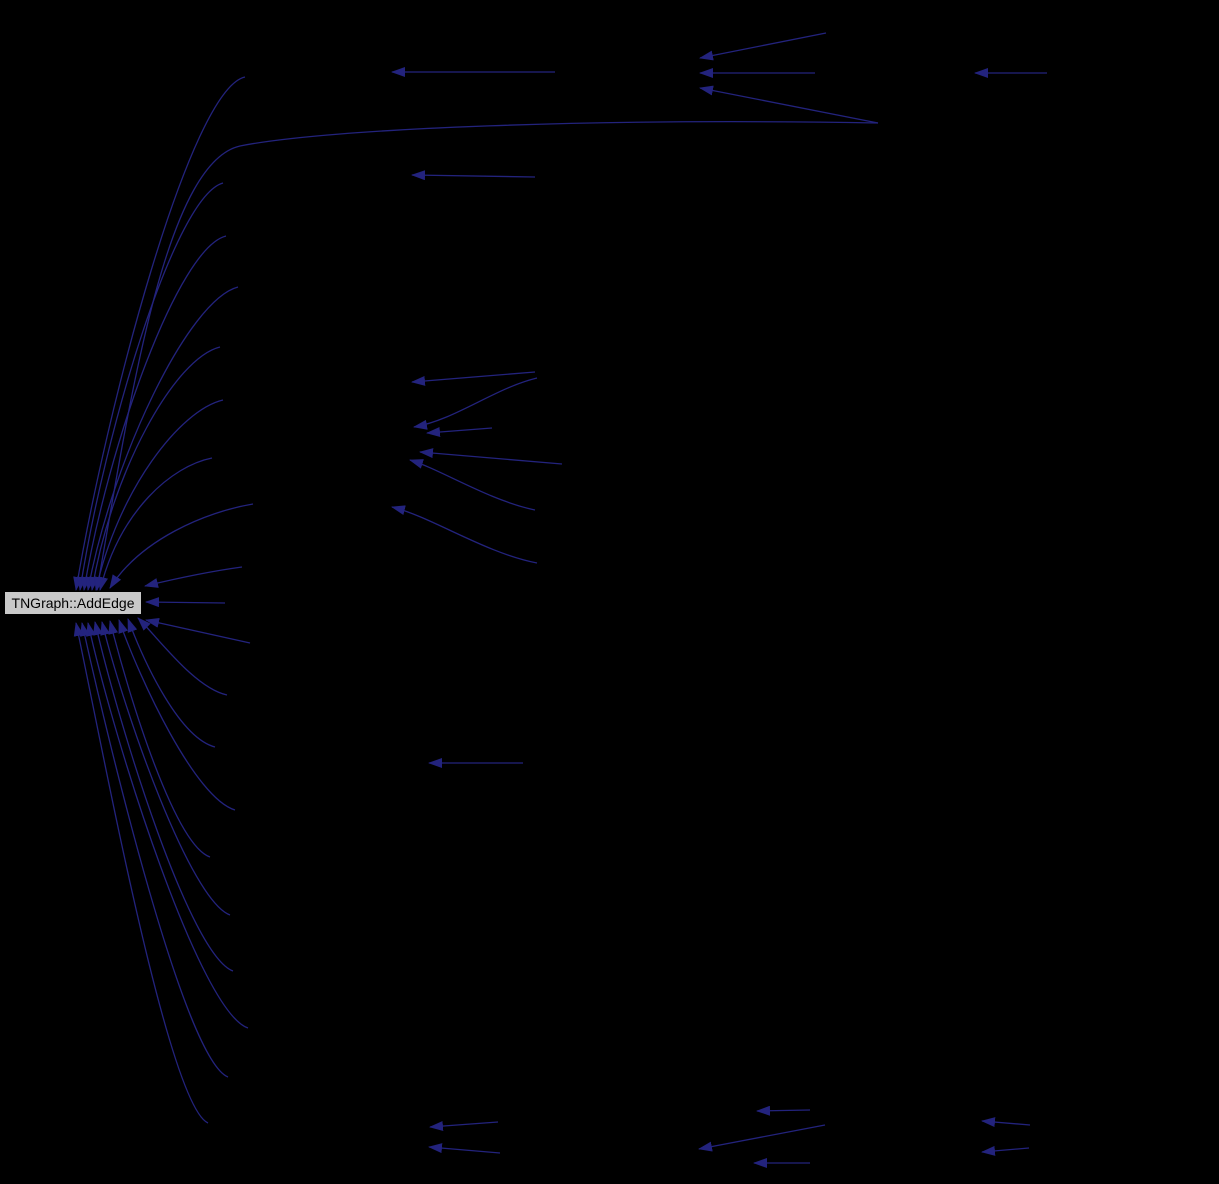 The image size is (1219, 1184). What do you see at coordinates (473, 175) in the screenshot?
I see `link-edge-b` at bounding box center [473, 175].